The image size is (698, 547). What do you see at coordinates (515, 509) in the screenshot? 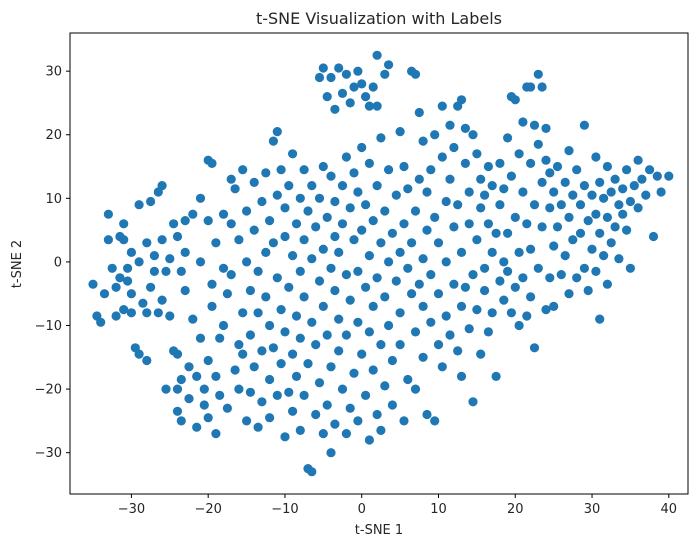
I see `x-tick-label: 20` at bounding box center [515, 509].